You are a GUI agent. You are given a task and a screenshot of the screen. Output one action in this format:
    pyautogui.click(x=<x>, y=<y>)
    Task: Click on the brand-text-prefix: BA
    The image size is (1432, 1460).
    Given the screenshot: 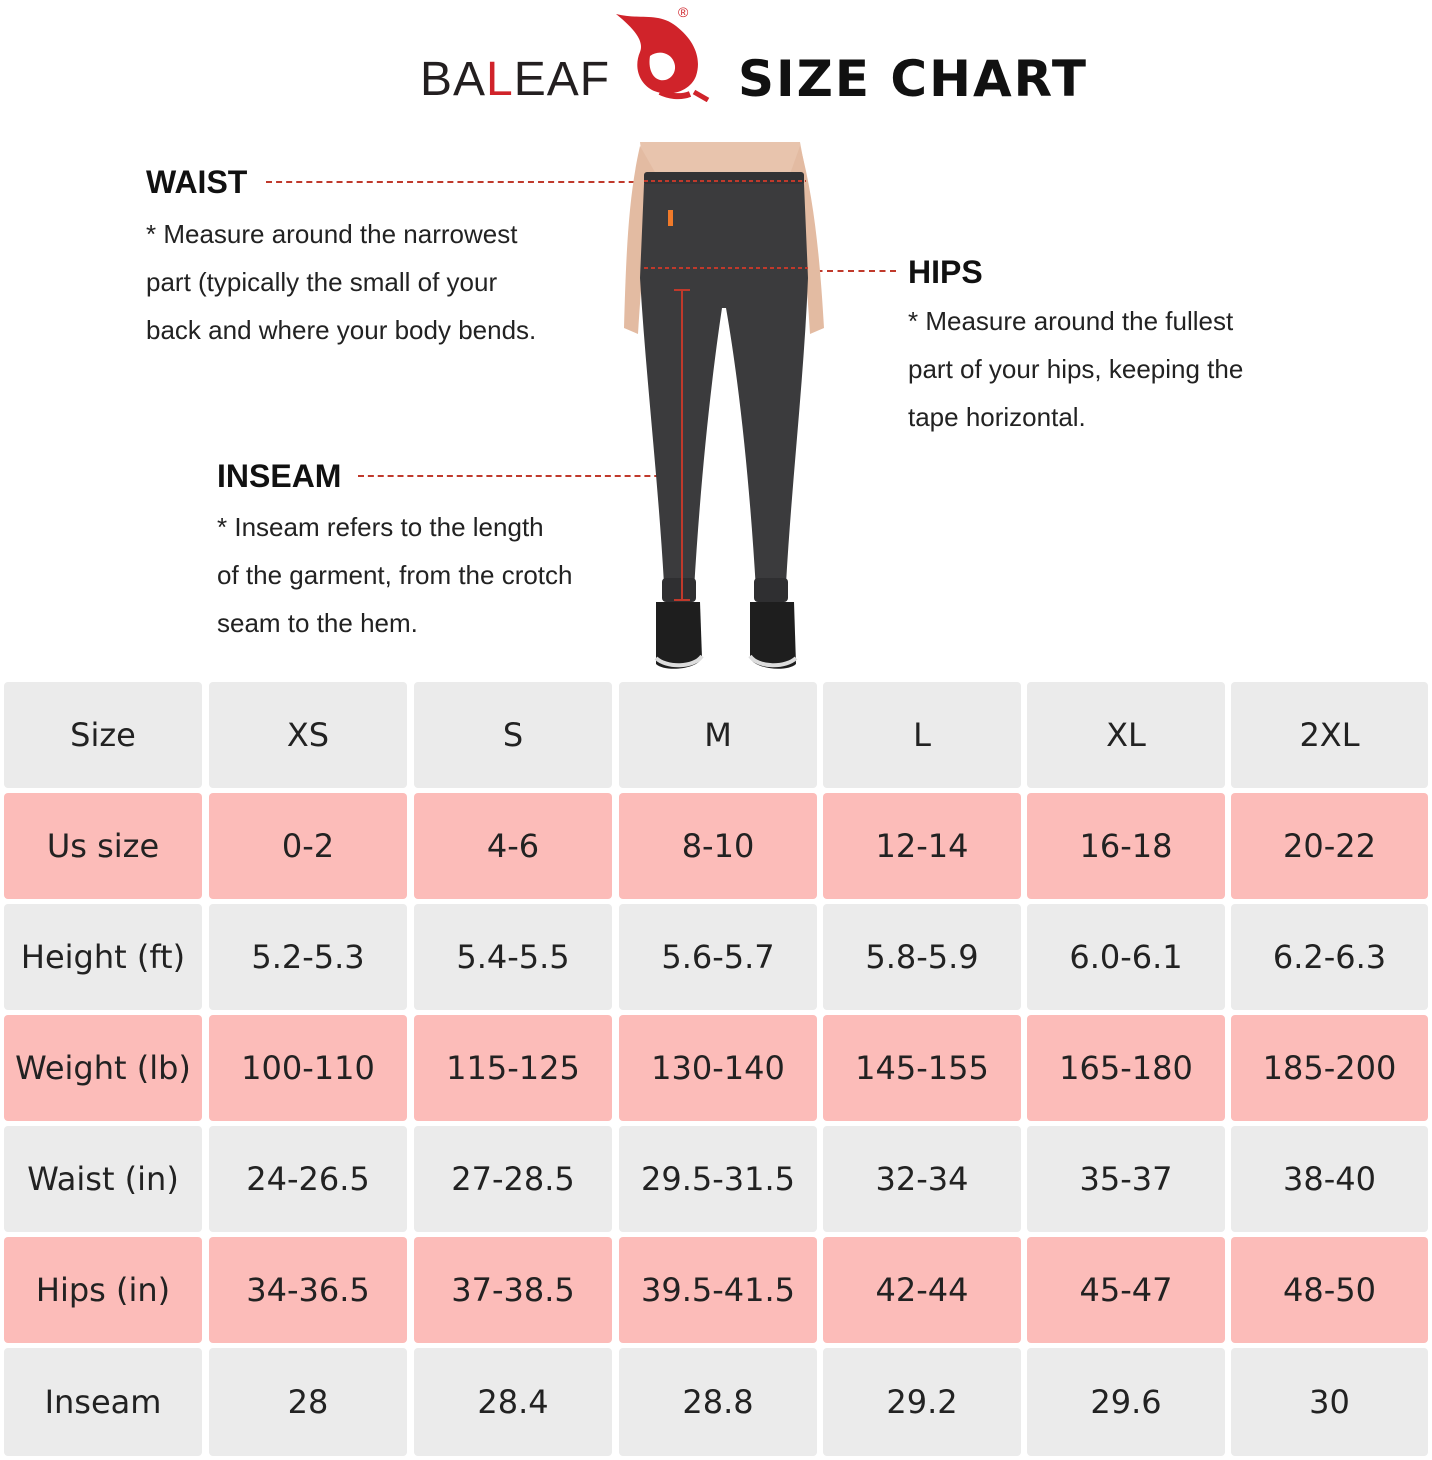 What is the action you would take?
    pyautogui.click(x=453, y=79)
    